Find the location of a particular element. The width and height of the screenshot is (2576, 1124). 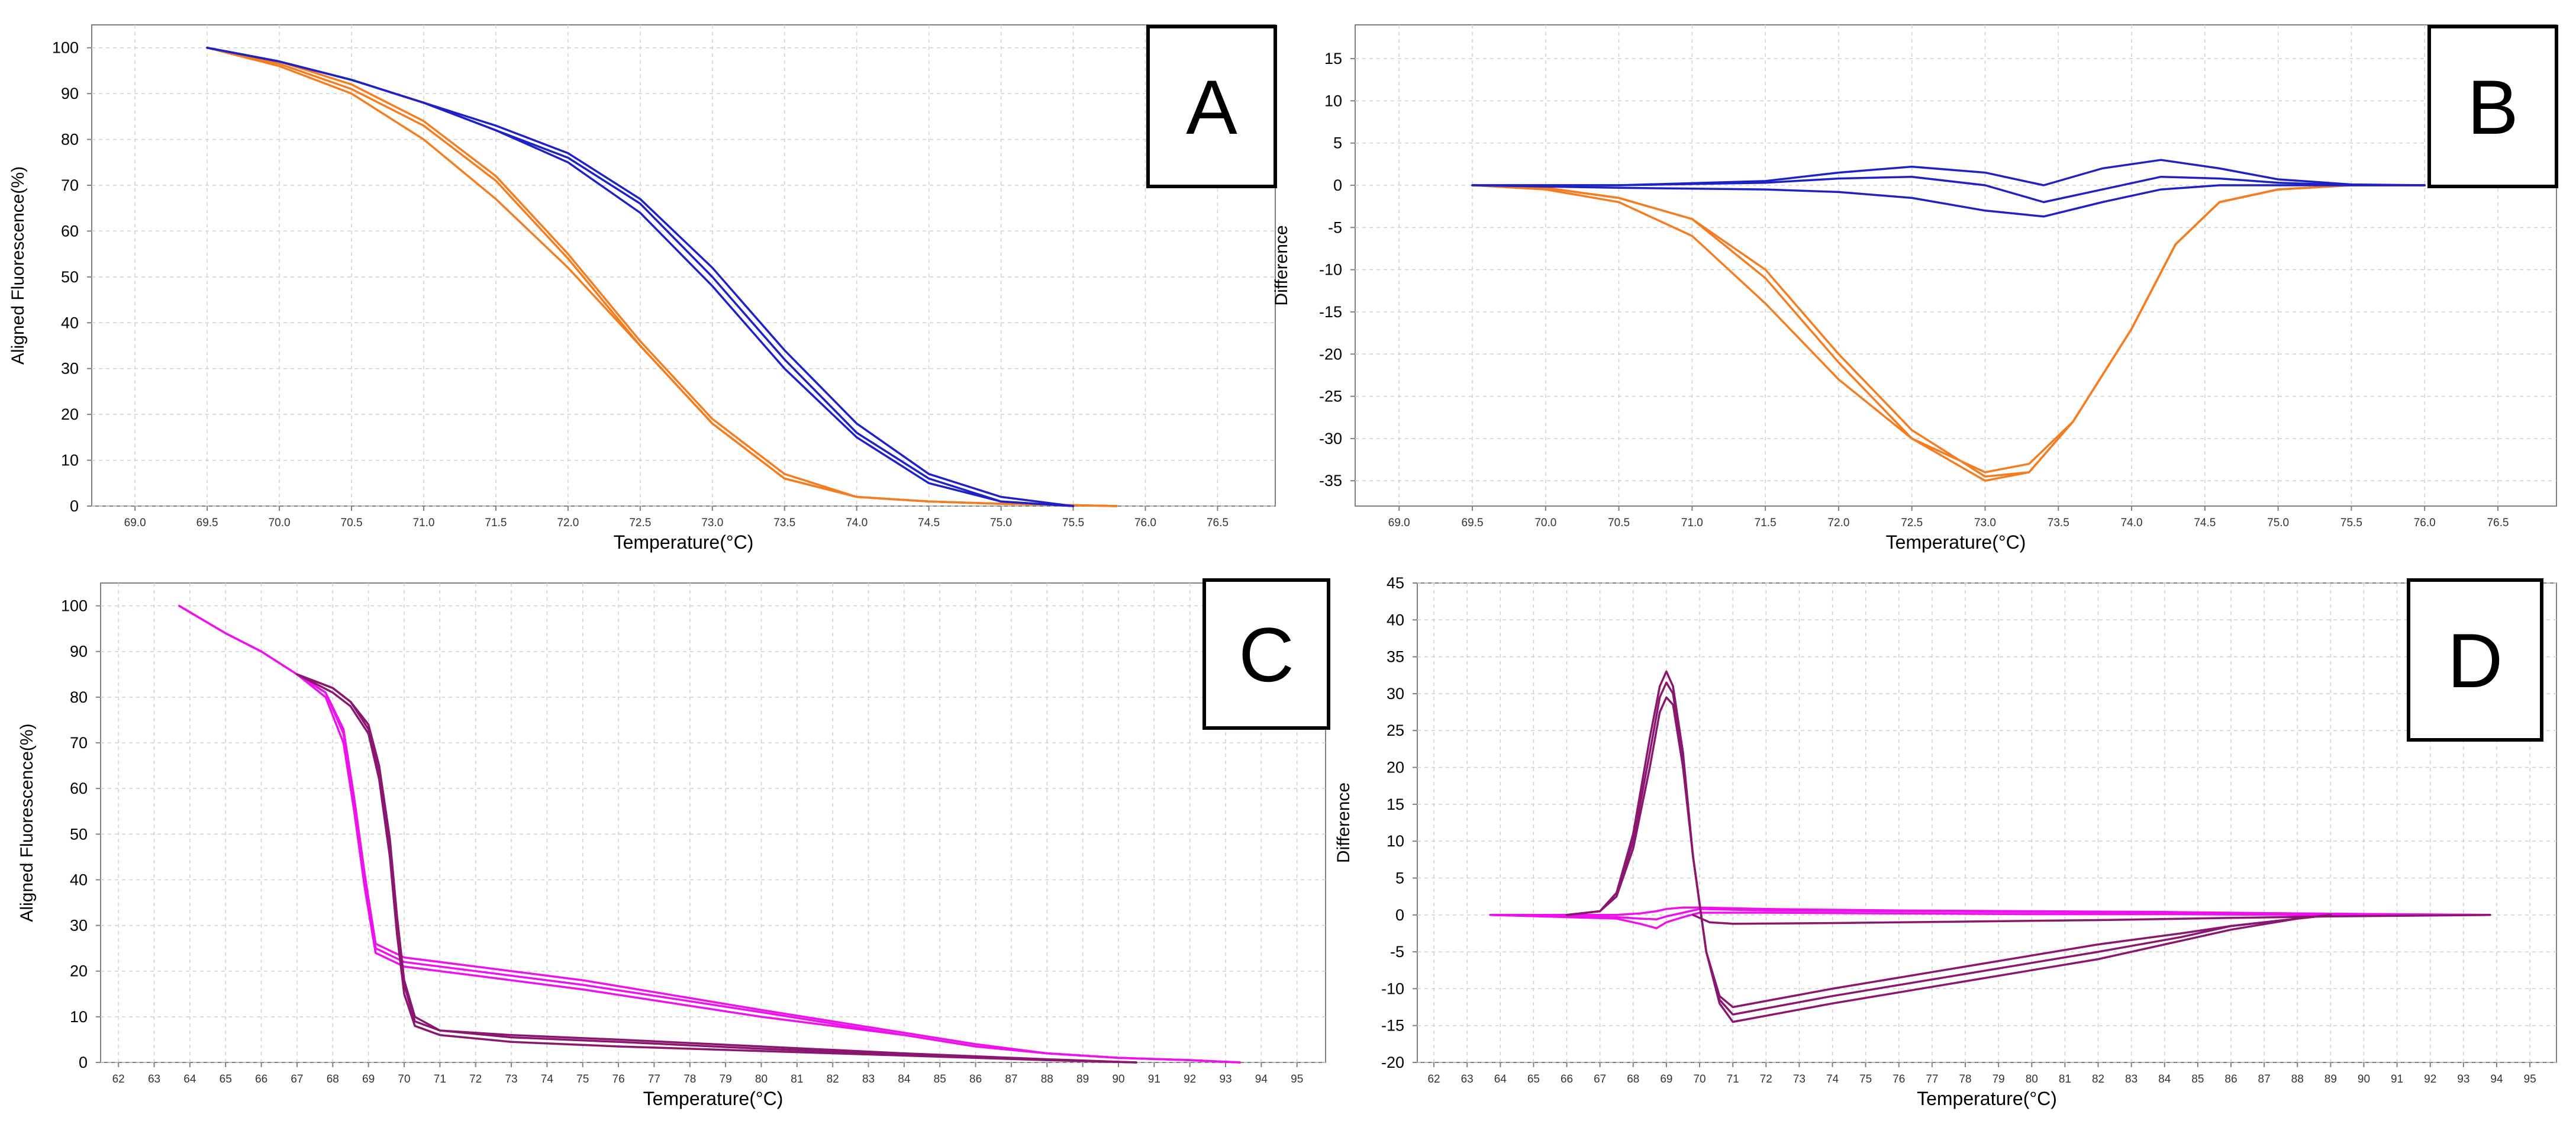

x-tick-label: 88 is located at coordinates (1047, 1080).